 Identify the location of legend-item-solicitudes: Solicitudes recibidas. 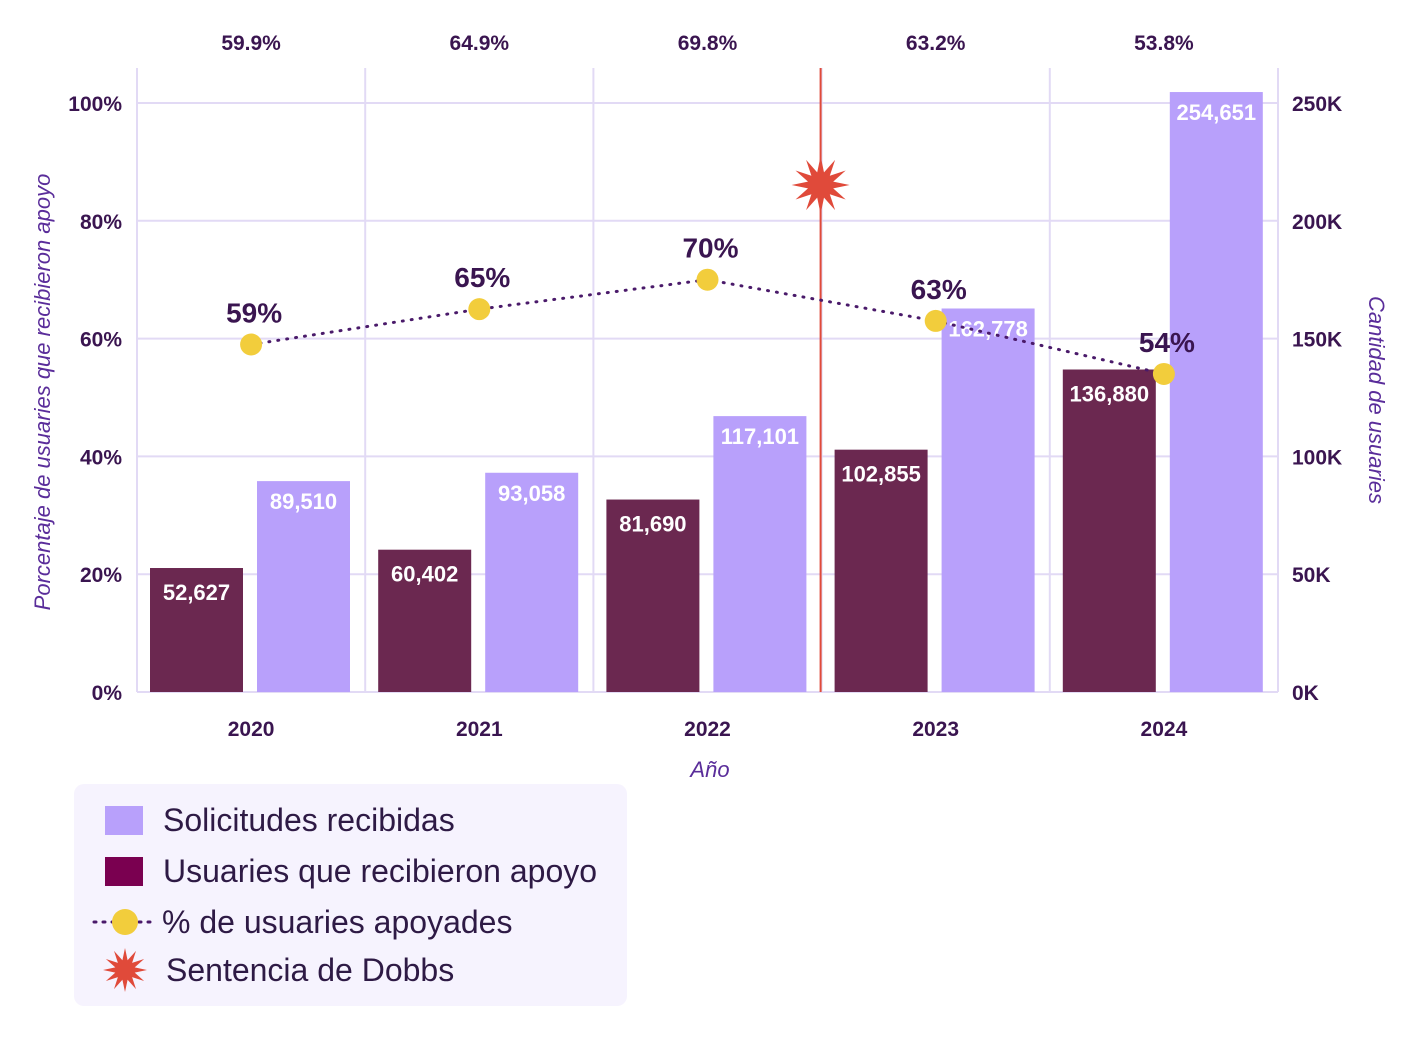
(264, 820).